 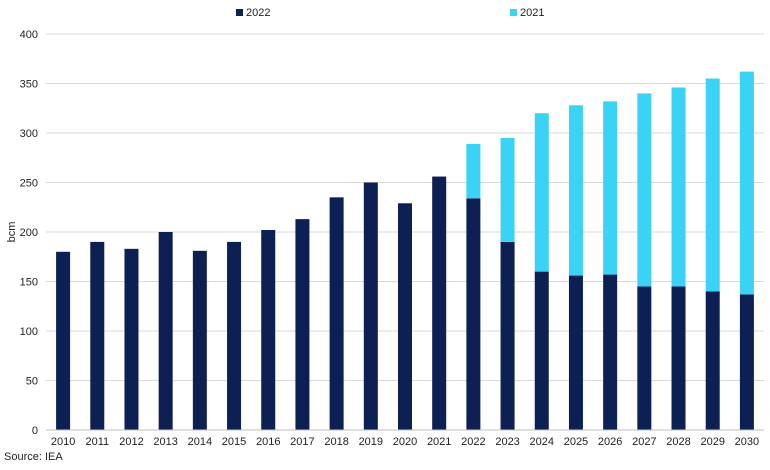 I want to click on x-tick-label: 2022, so click(x=473, y=442).